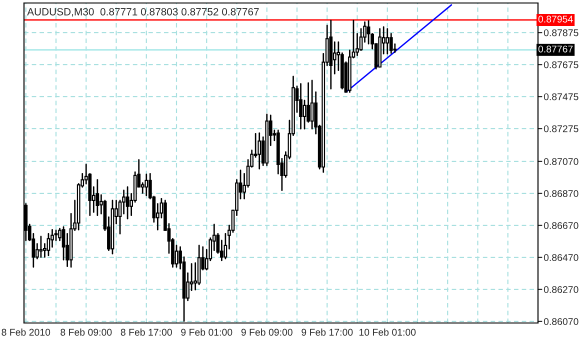 The width and height of the screenshot is (586, 340). What do you see at coordinates (86, 332) in the screenshot?
I see `x-tick-label: 8 Feb 09:00` at bounding box center [86, 332].